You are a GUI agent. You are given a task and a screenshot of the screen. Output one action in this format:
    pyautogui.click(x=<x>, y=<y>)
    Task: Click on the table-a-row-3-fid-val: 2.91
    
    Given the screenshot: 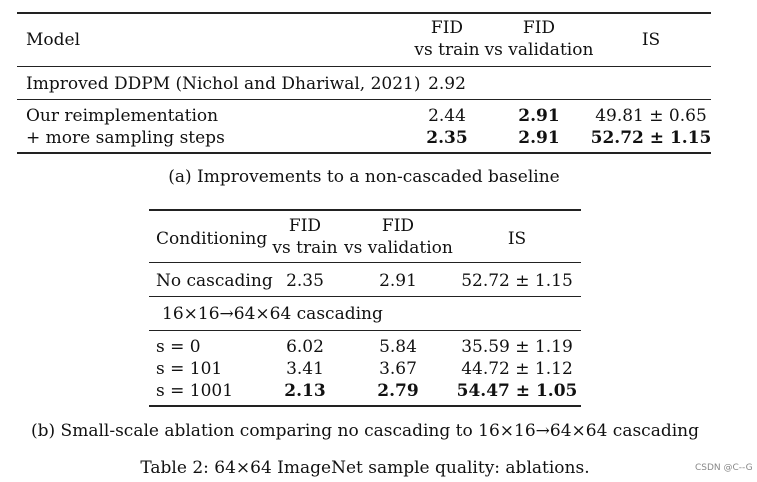 What is the action you would take?
    pyautogui.click(x=539, y=138)
    